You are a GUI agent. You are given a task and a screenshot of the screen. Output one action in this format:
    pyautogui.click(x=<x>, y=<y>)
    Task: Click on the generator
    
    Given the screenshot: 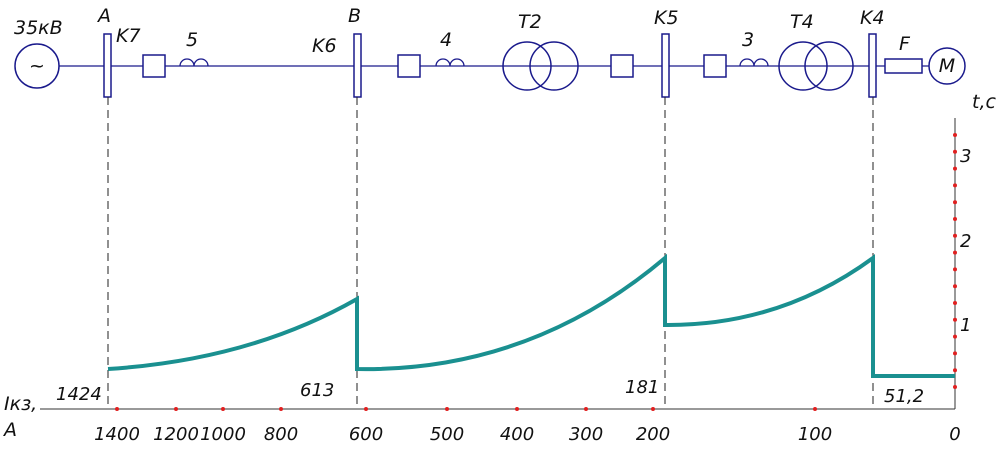 What is the action you would take?
    pyautogui.click(x=37, y=66)
    